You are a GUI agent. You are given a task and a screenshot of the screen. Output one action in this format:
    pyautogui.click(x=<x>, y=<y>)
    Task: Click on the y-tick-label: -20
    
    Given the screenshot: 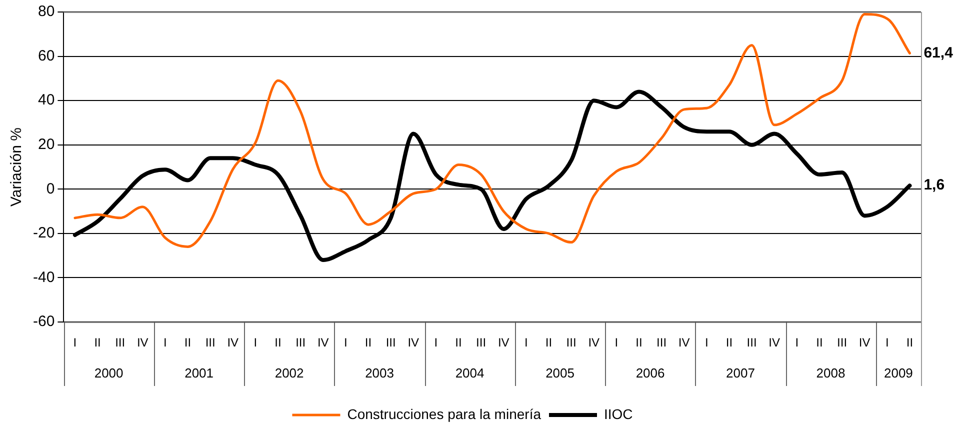 What is the action you would take?
    pyautogui.click(x=43, y=233)
    